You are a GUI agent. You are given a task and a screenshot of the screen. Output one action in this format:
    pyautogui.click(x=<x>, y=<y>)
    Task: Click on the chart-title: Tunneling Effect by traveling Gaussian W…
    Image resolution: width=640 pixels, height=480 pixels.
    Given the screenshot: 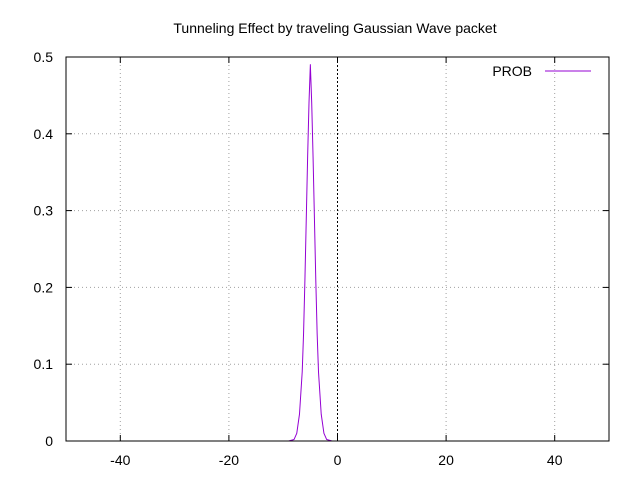 What is the action you would take?
    pyautogui.click(x=334, y=28)
    